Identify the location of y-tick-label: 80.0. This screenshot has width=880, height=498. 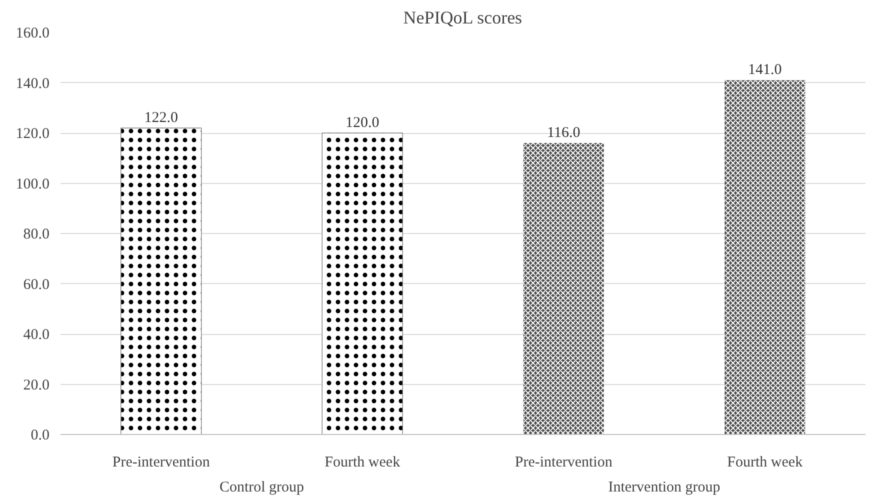
(36, 234).